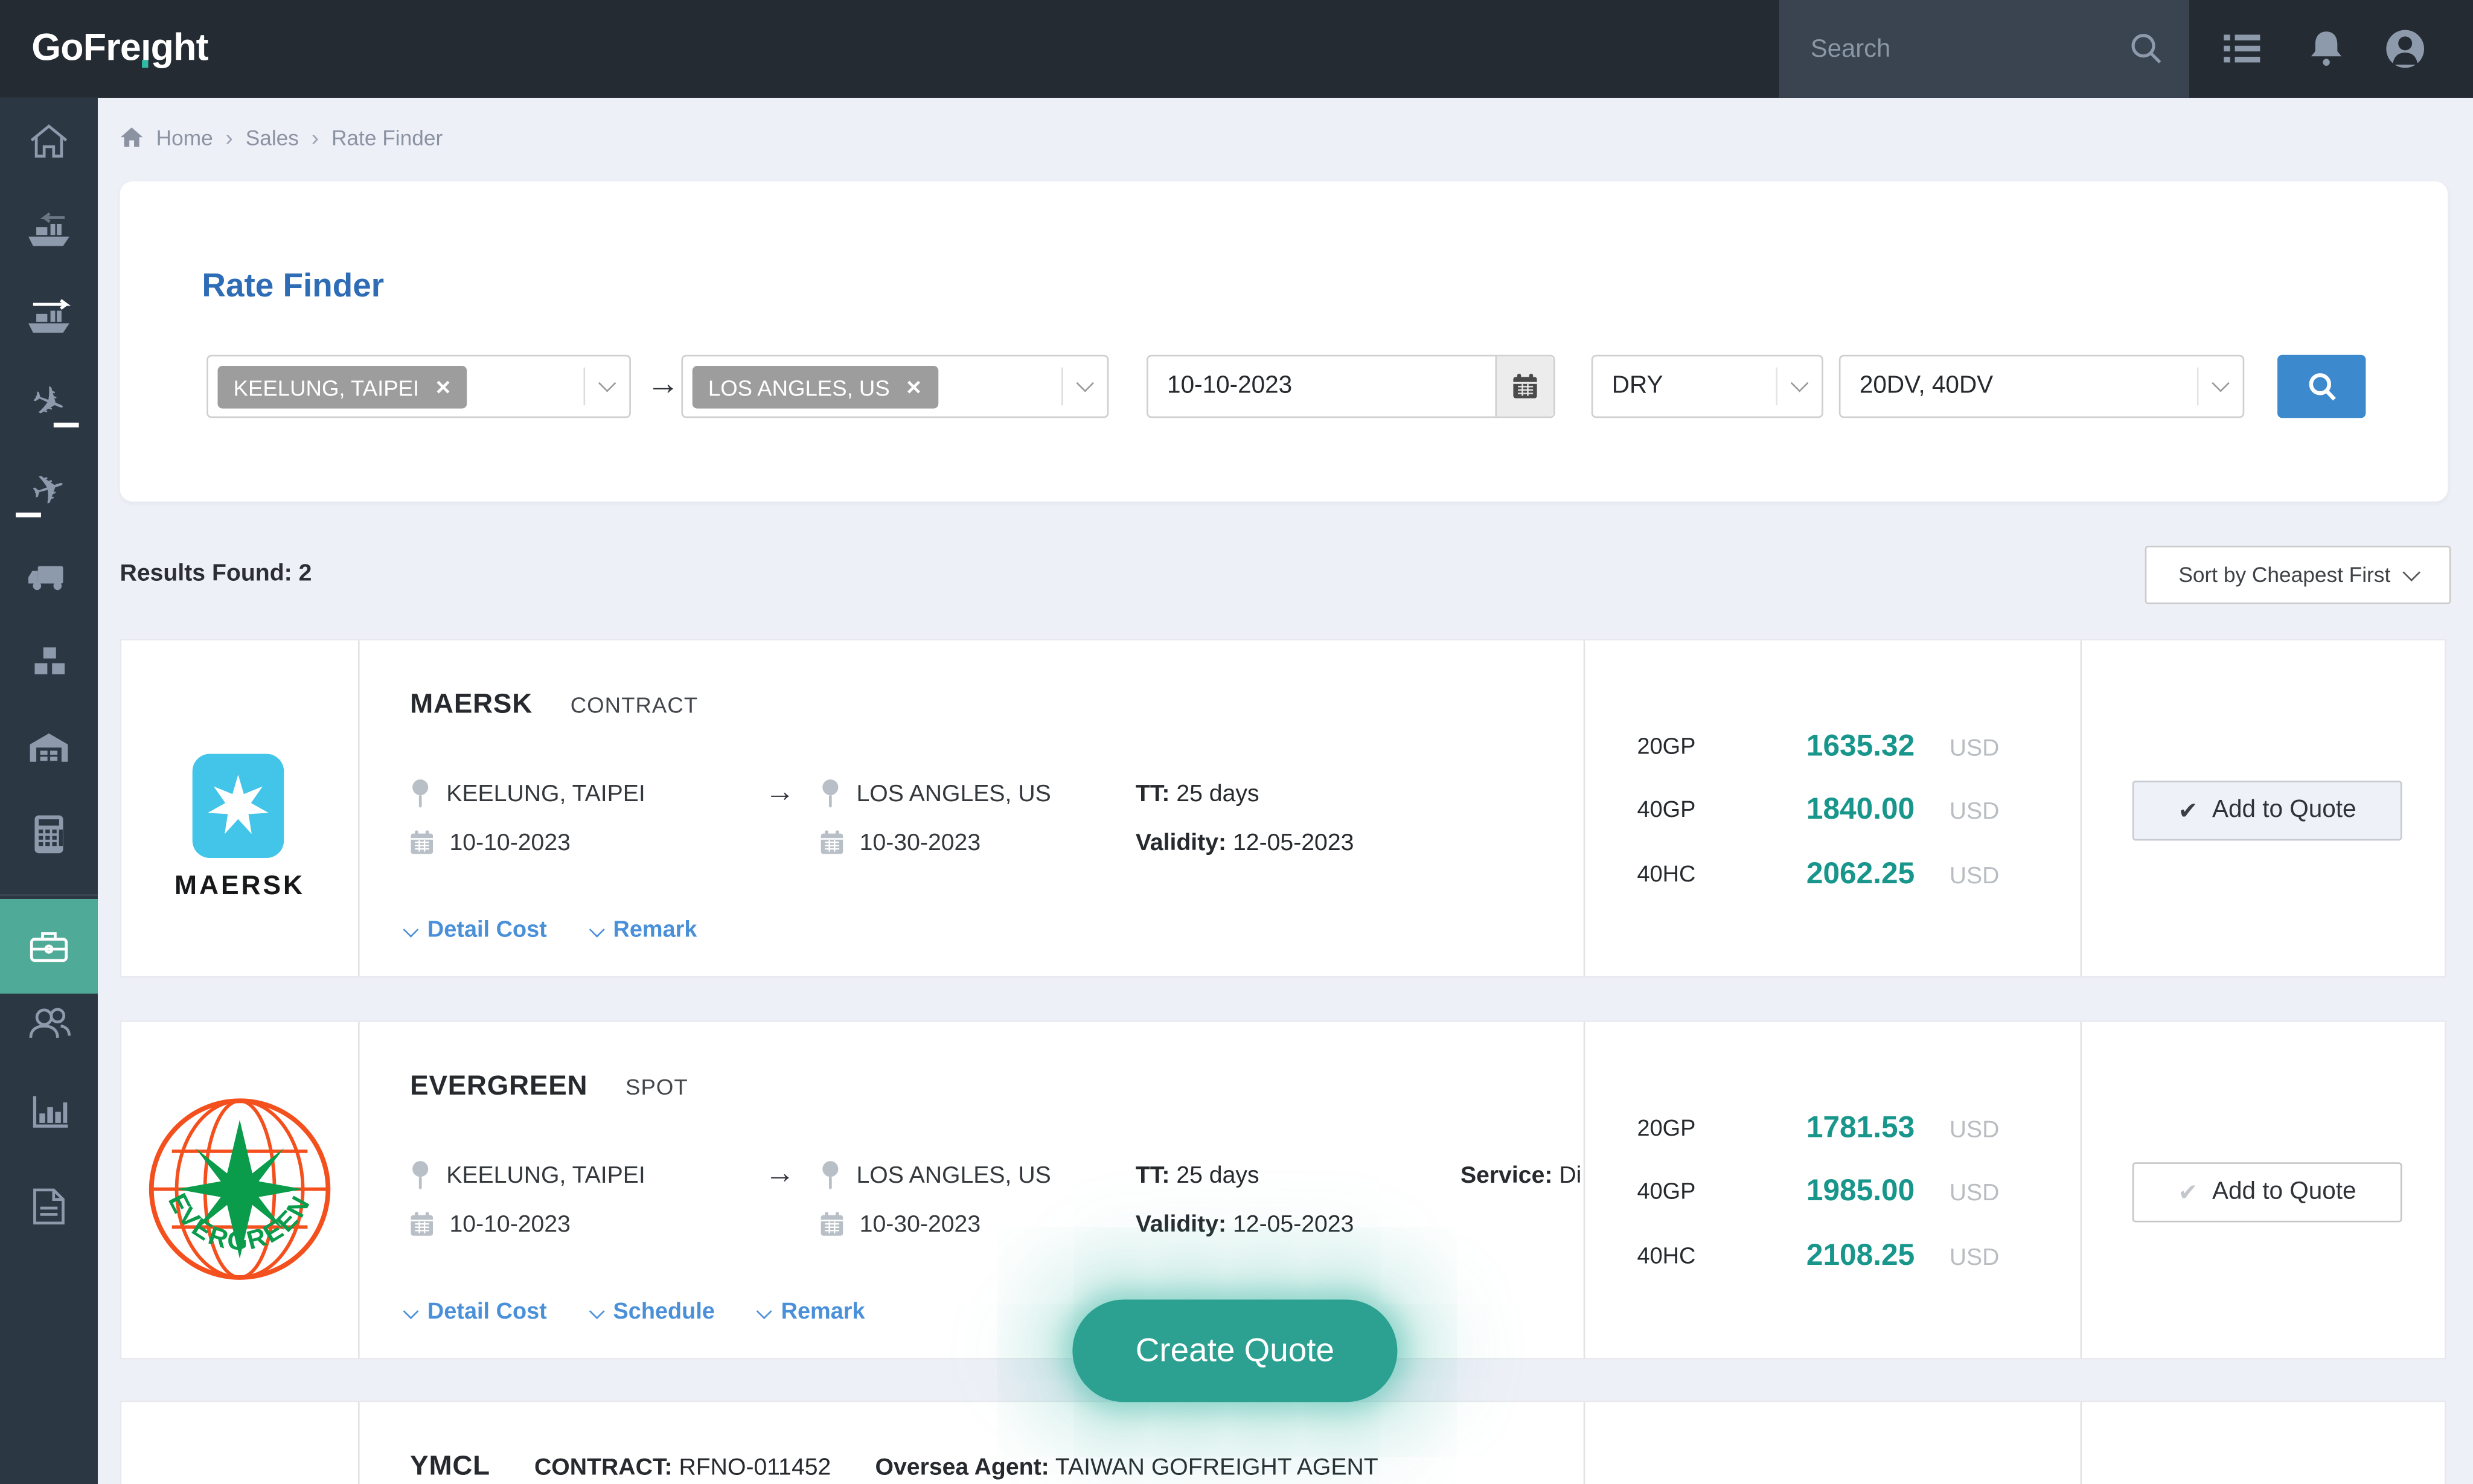  I want to click on carrier-name: YMCL, so click(450, 1465).